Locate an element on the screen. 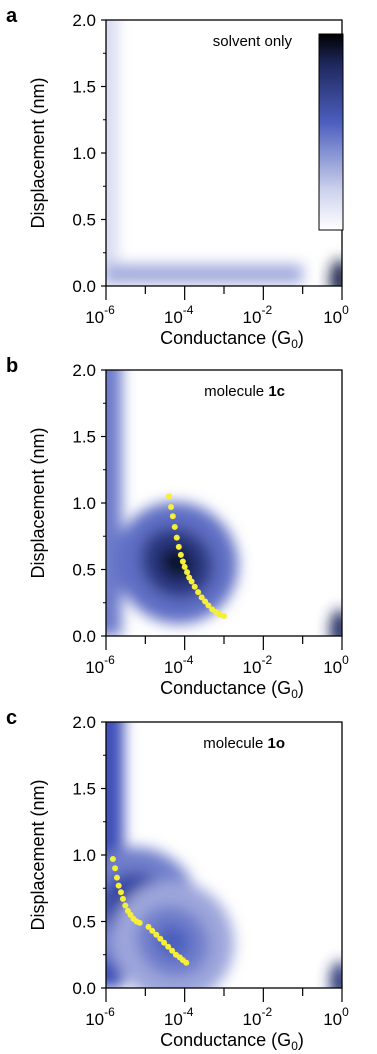 The height and width of the screenshot is (1054, 377). panel-label: a is located at coordinates (12, 16).